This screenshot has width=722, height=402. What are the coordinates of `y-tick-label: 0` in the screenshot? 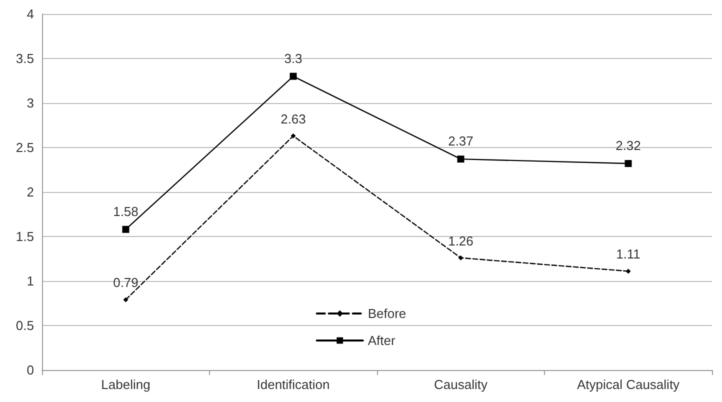 It's located at (30, 370).